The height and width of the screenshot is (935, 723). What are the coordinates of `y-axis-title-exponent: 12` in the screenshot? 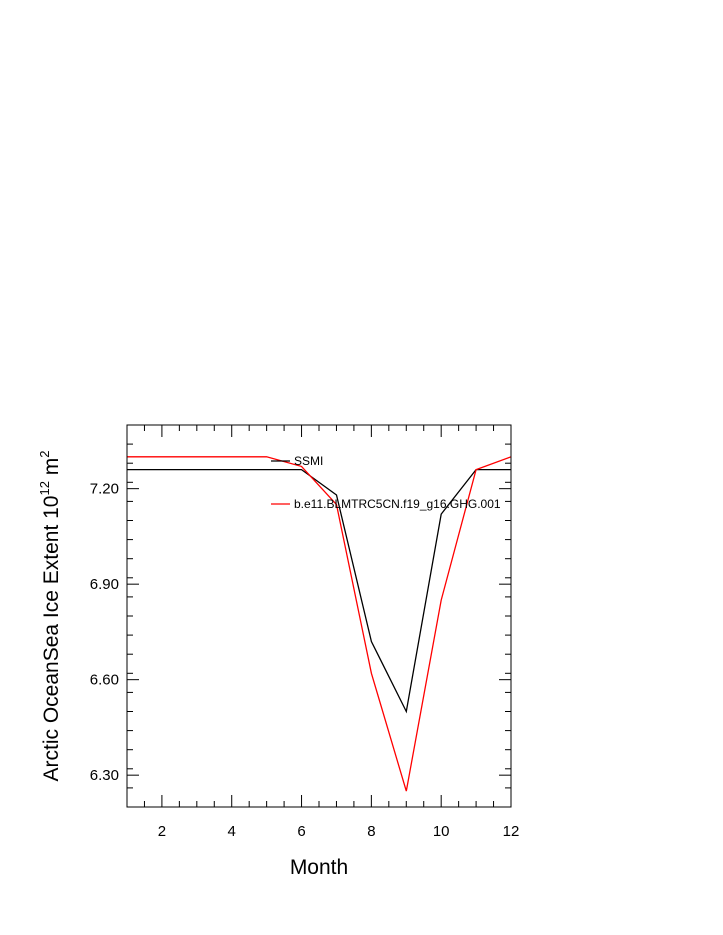 It's located at (44, 488).